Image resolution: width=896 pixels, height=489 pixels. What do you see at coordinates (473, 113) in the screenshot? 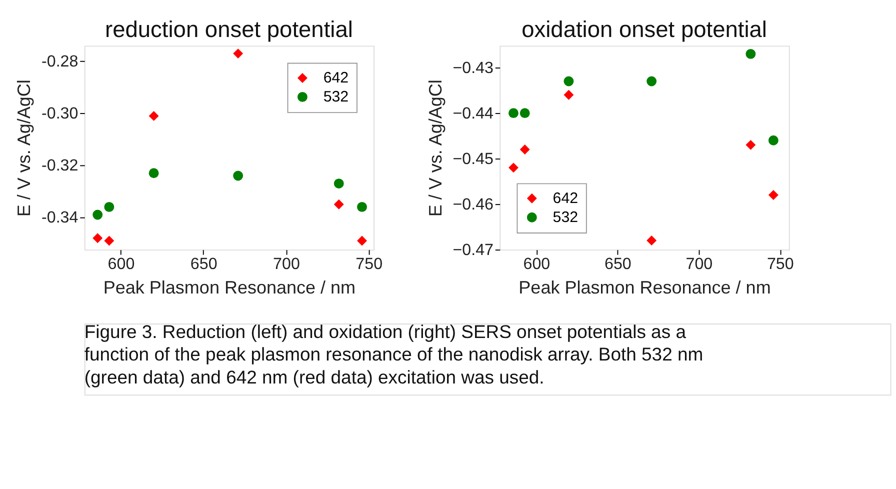
I see `y-tick-label: −0.44` at bounding box center [473, 113].